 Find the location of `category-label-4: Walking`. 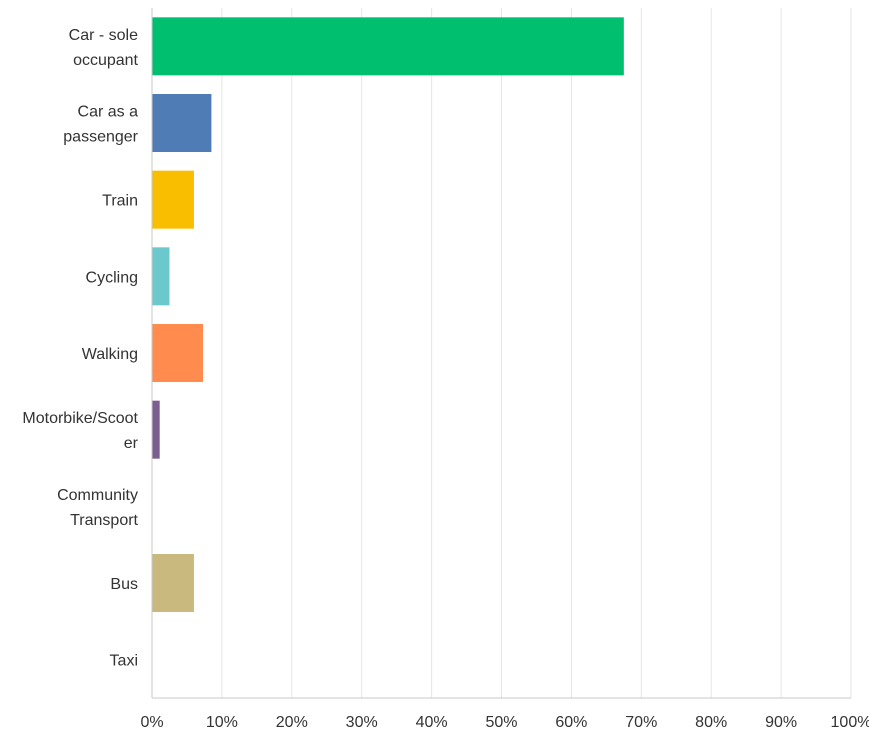

category-label-4: Walking is located at coordinates (110, 354).